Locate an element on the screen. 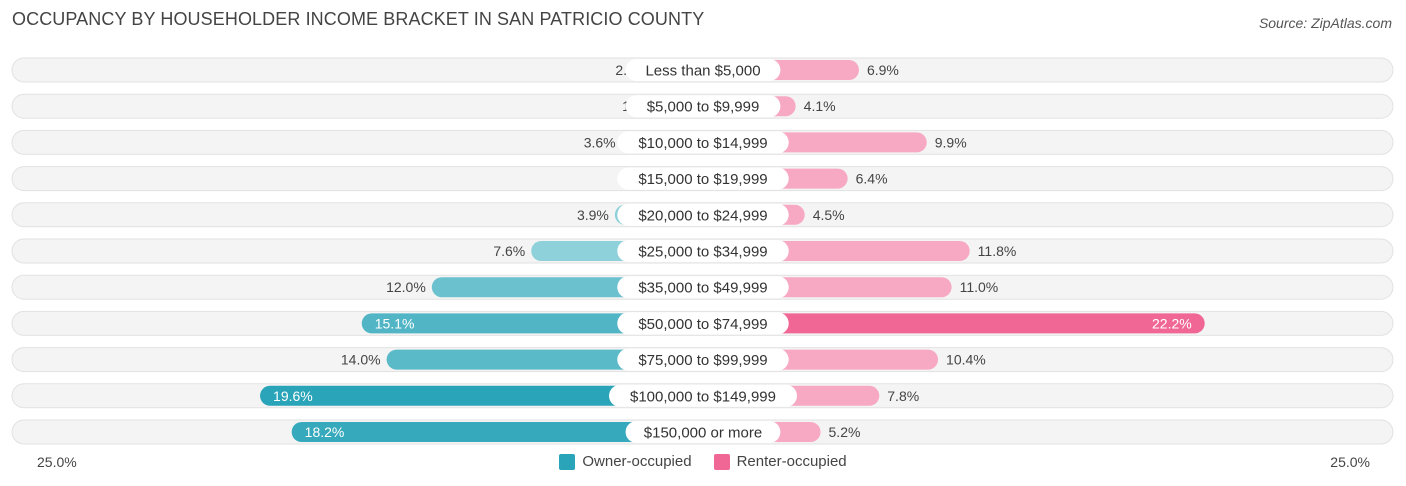 This screenshot has height=486, width=1406. legend-label-renter: Renter-occupied is located at coordinates (791, 461).